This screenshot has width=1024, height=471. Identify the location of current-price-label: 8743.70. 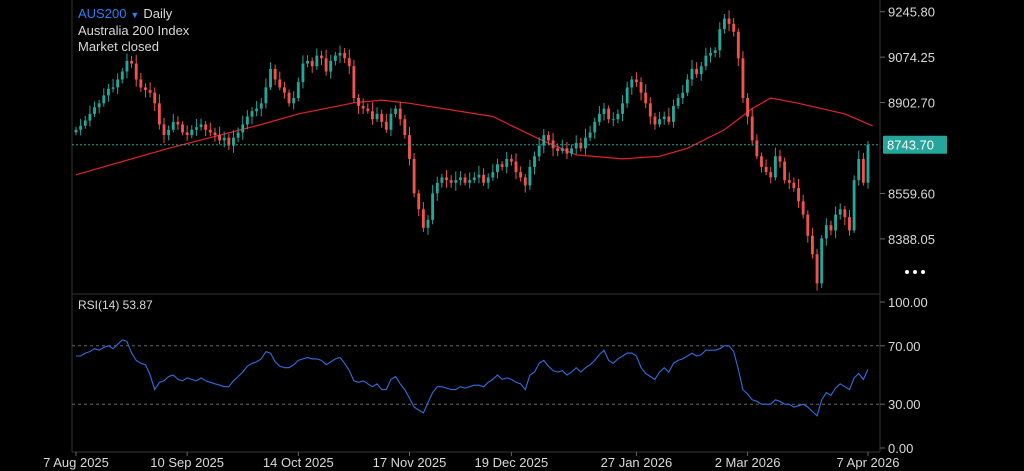
(910, 145).